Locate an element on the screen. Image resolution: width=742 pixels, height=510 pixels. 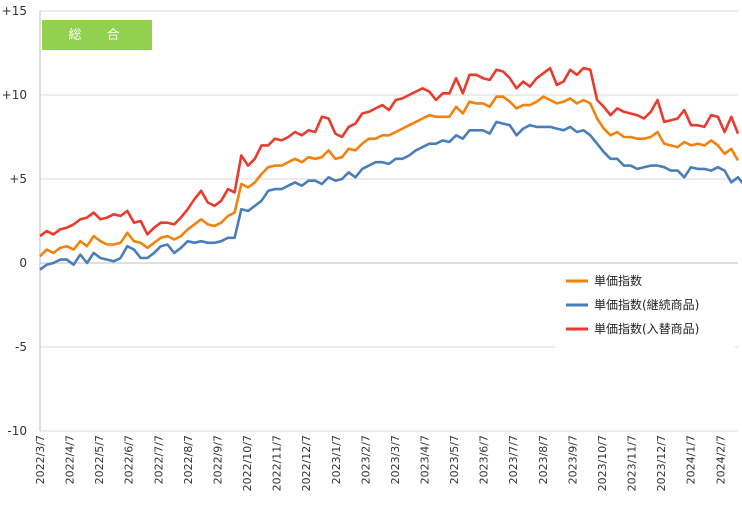
x-tick-label: 2023/7/7 is located at coordinates (513, 459).